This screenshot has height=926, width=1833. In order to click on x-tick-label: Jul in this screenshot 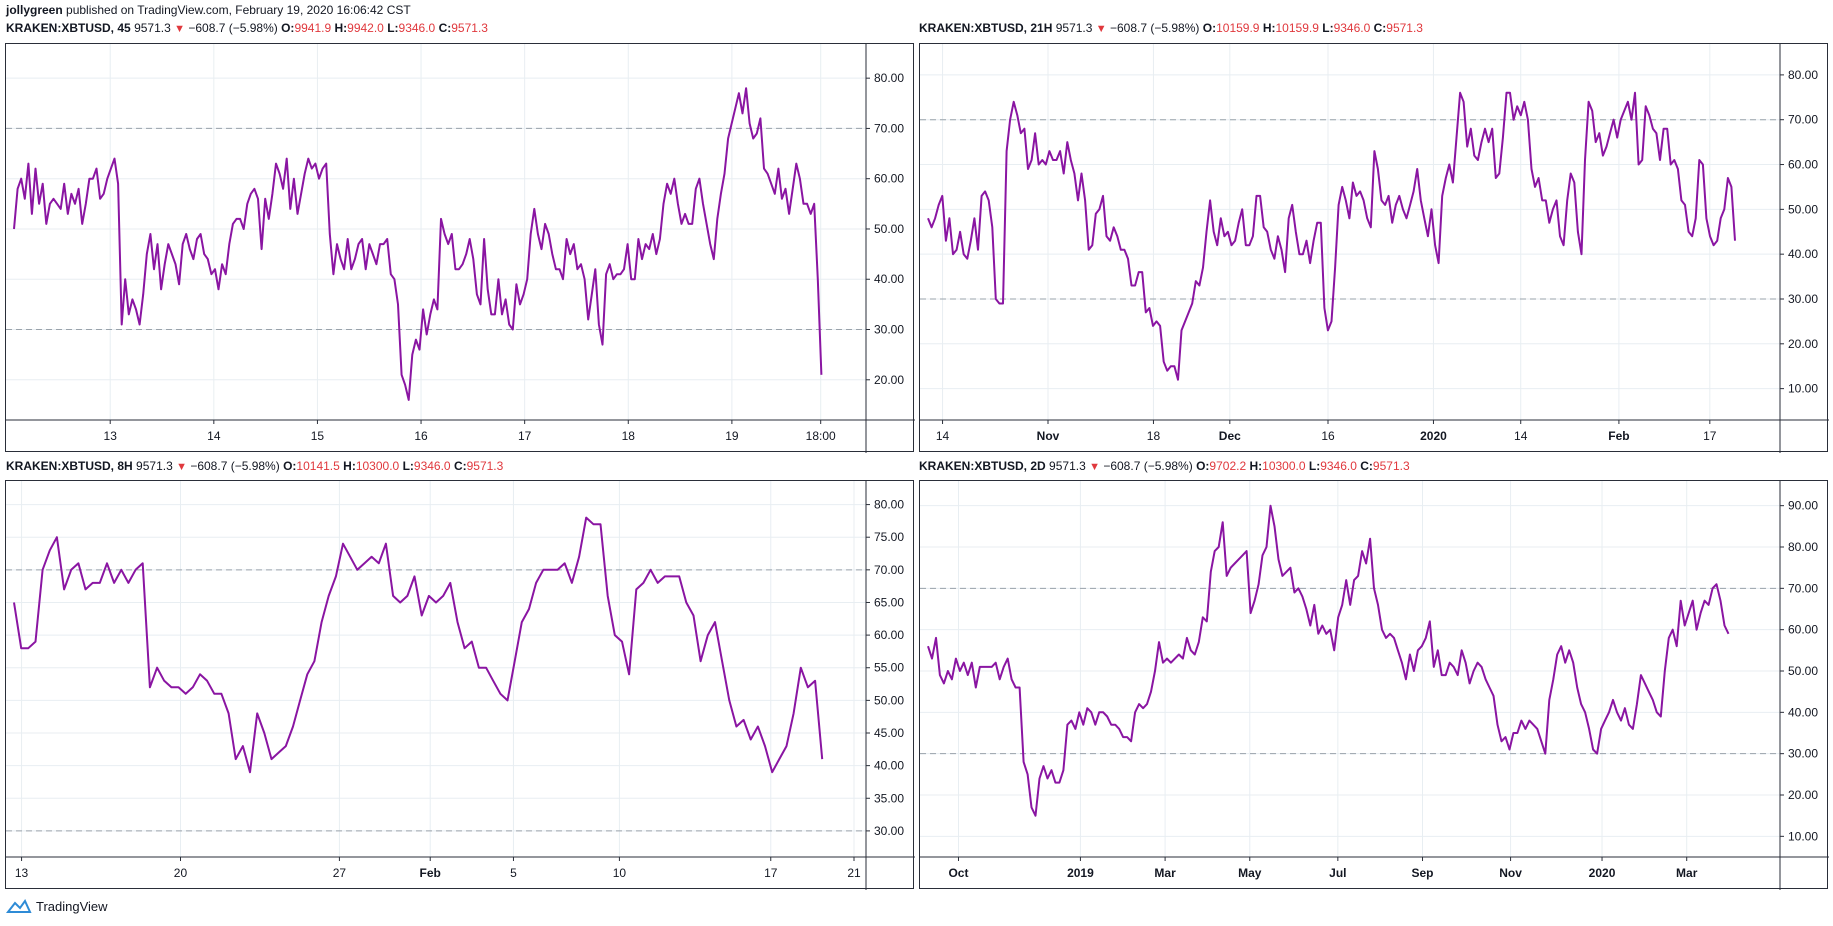, I will do `click(1337, 873)`.